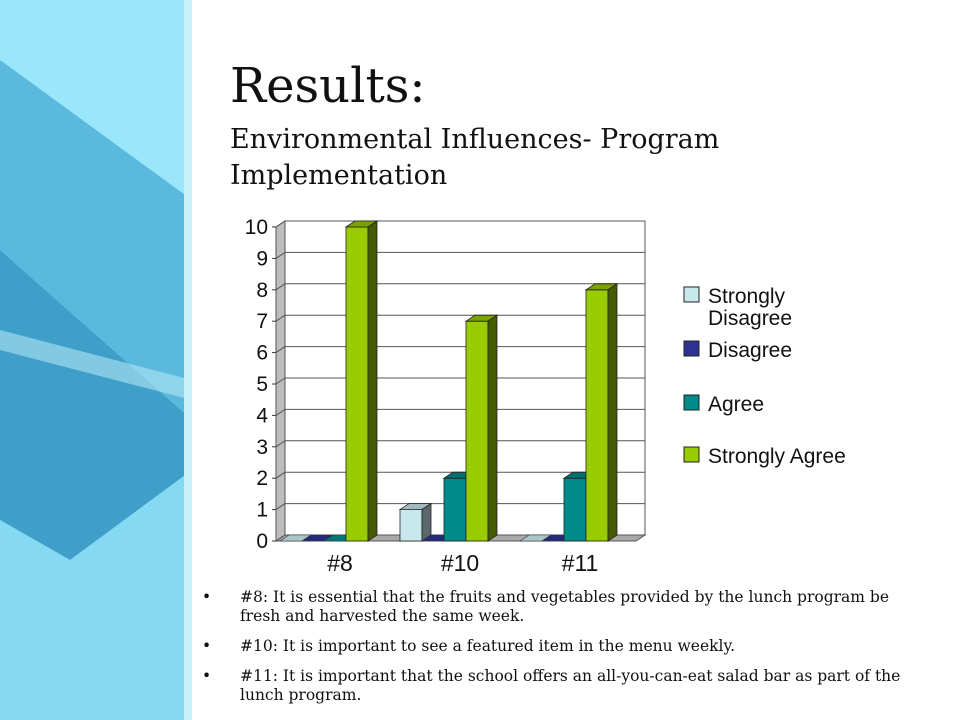 The width and height of the screenshot is (960, 720). I want to click on slide-title: Results:, so click(328, 86).